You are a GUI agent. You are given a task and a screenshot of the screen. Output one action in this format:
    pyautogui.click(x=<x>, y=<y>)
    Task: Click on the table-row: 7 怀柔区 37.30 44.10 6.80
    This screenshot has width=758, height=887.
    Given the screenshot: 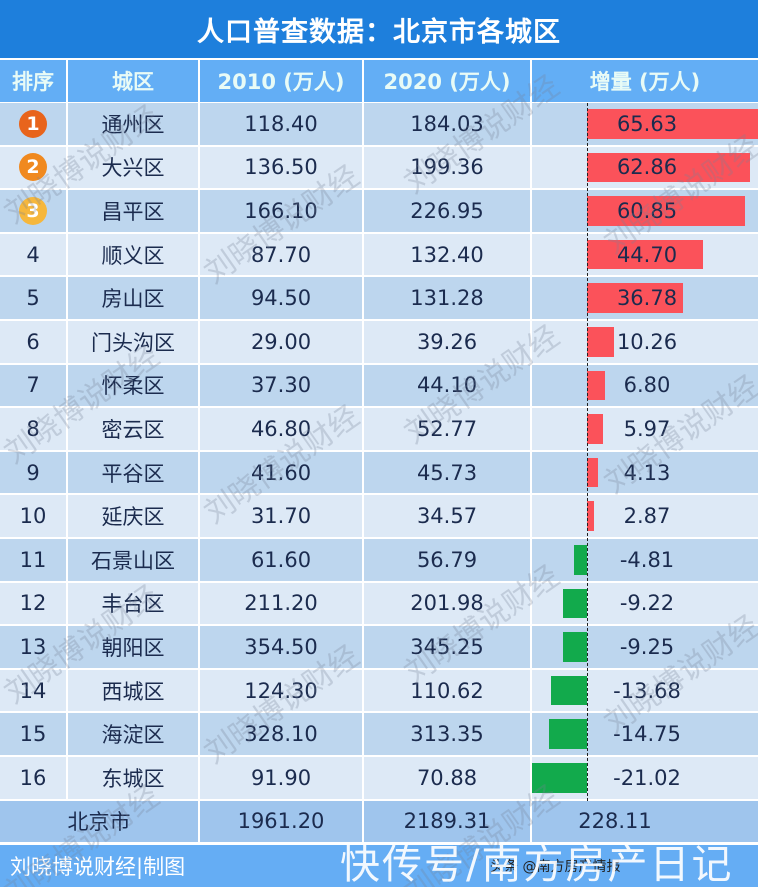 What is the action you would take?
    pyautogui.click(x=379, y=385)
    